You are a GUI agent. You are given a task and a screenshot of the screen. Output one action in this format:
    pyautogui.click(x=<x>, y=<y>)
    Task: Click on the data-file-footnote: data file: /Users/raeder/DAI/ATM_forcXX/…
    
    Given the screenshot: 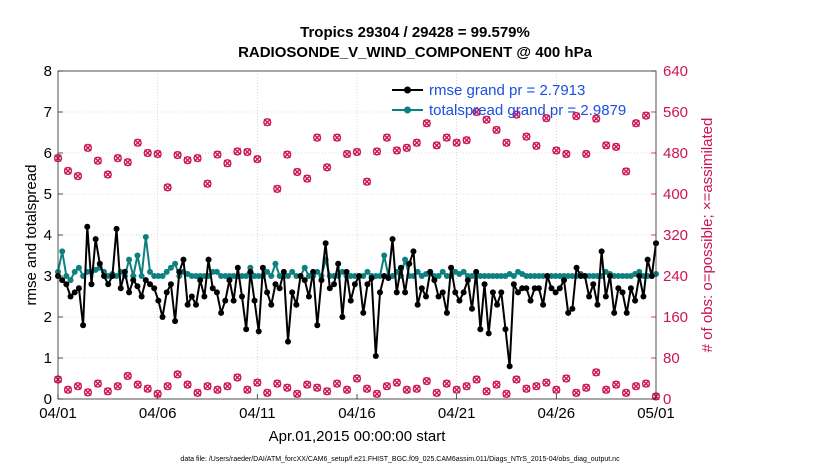 What is the action you would take?
    pyautogui.click(x=400, y=459)
    